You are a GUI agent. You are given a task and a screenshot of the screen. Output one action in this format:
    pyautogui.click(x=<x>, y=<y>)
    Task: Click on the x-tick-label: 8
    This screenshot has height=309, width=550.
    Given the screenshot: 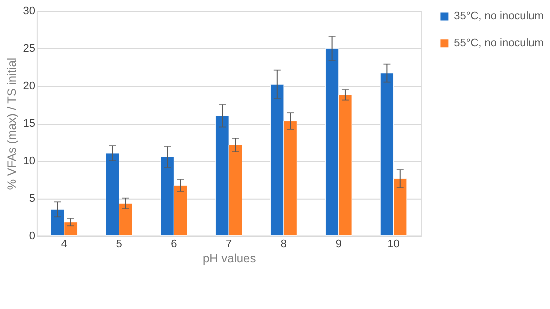 What is the action you would take?
    pyautogui.click(x=284, y=244)
    